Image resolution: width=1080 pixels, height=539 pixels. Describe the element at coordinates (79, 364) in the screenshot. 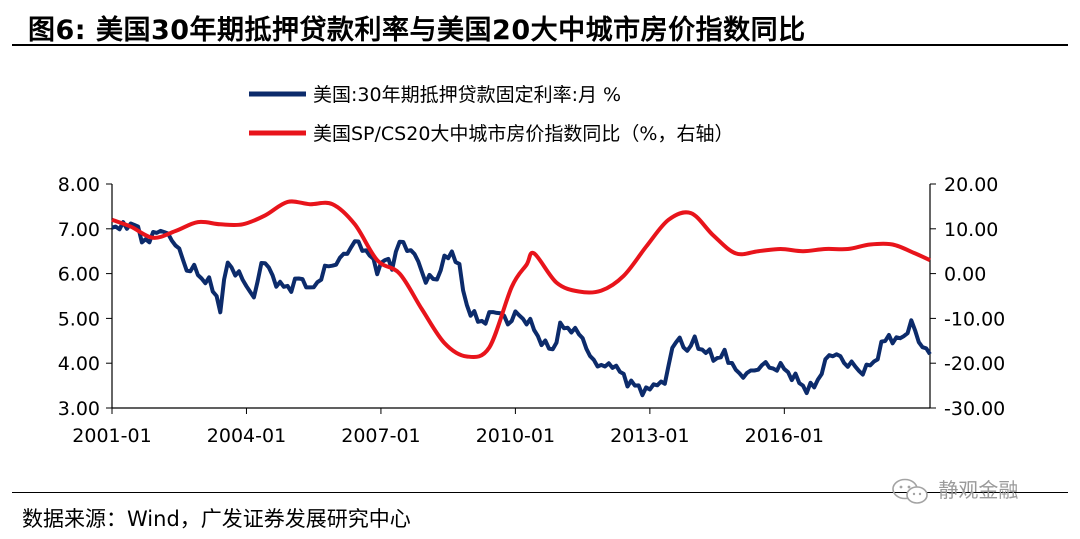

I see `left-tick-label: 4.00` at that location.